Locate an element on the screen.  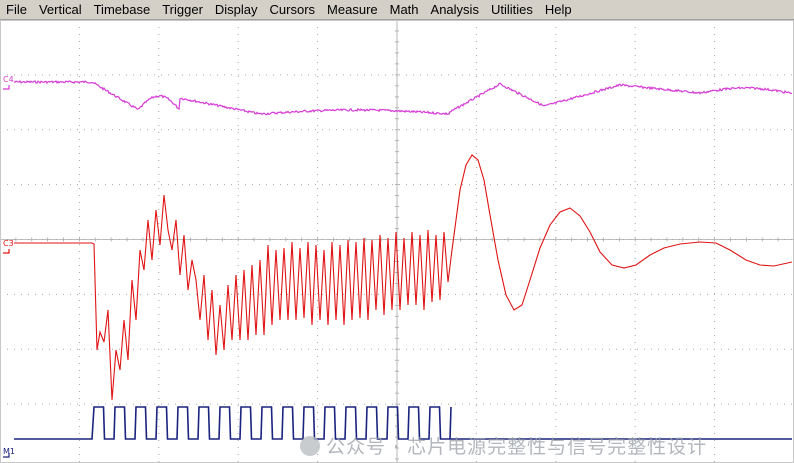
menu-help: Help is located at coordinates (558, 9).